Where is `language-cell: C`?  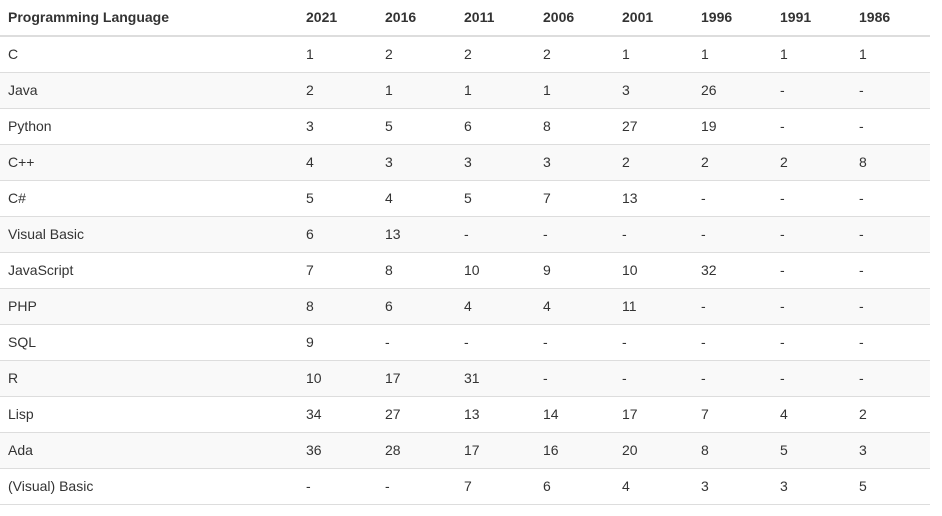
language-cell: C is located at coordinates (149, 54).